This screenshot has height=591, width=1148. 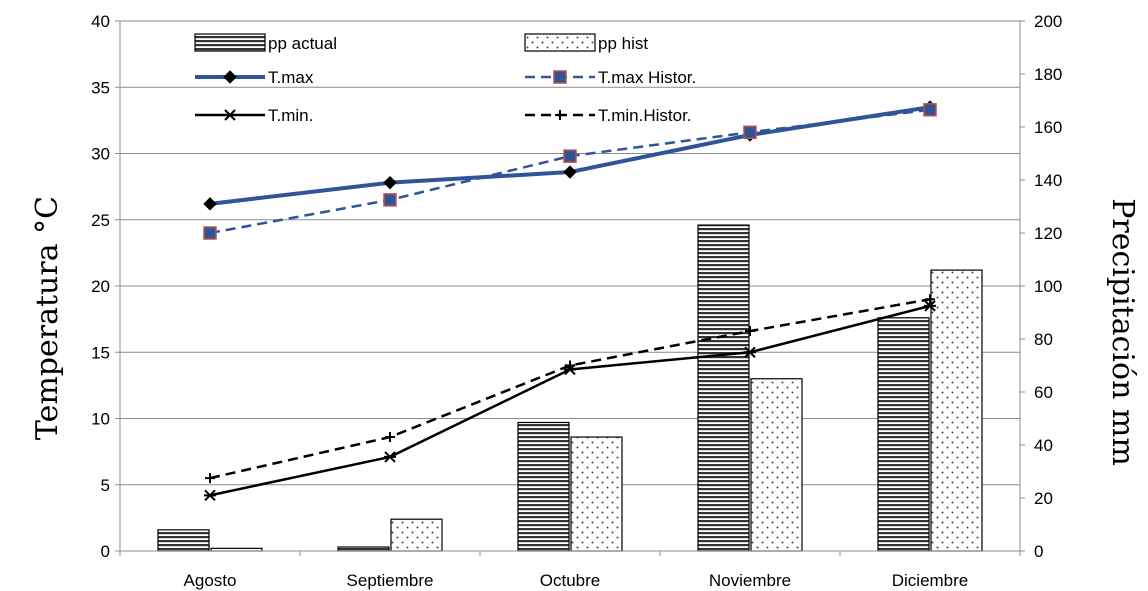 What do you see at coordinates (302, 43) in the screenshot?
I see `legend-label: pp actual` at bounding box center [302, 43].